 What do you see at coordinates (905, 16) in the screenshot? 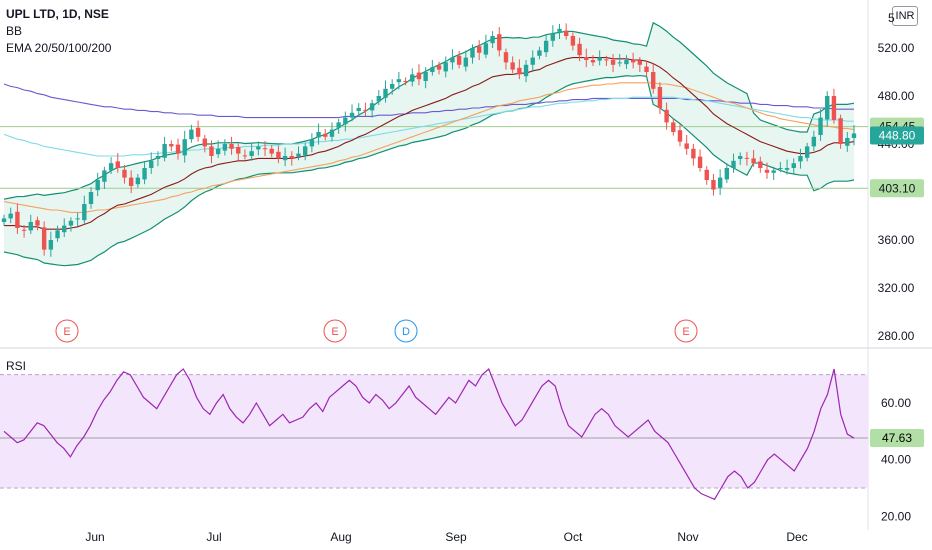
I see `currency-button: INR` at bounding box center [905, 16].